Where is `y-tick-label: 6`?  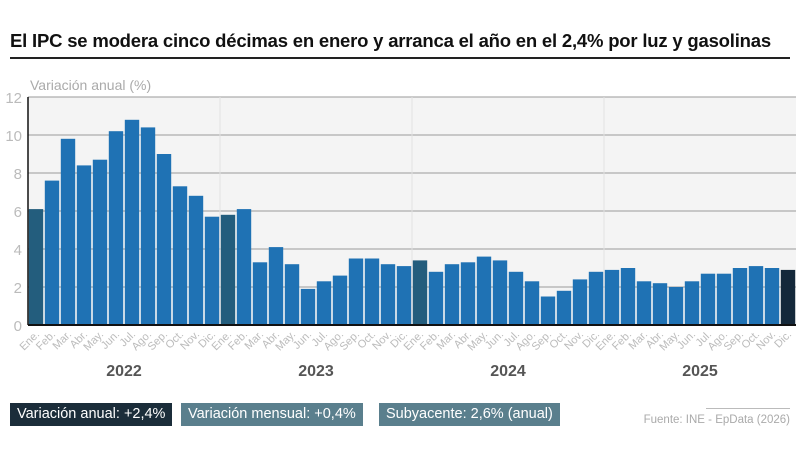 y-tick-label: 6 is located at coordinates (18, 212).